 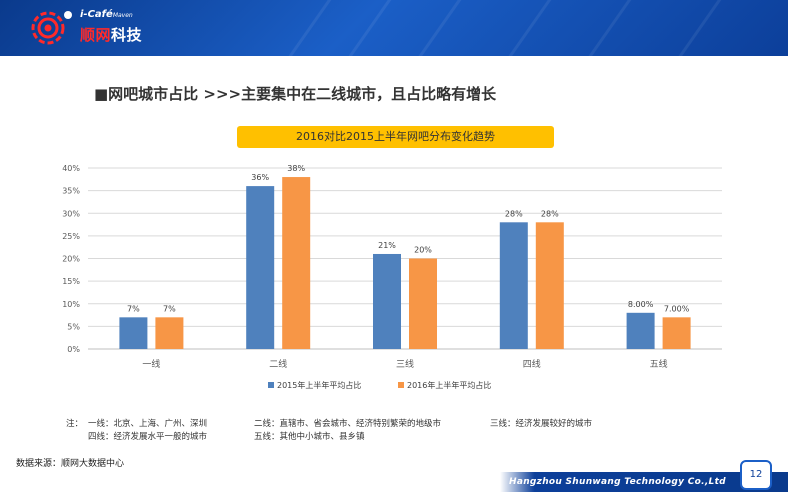 I want to click on logo-target-icon, so click(x=51, y=28).